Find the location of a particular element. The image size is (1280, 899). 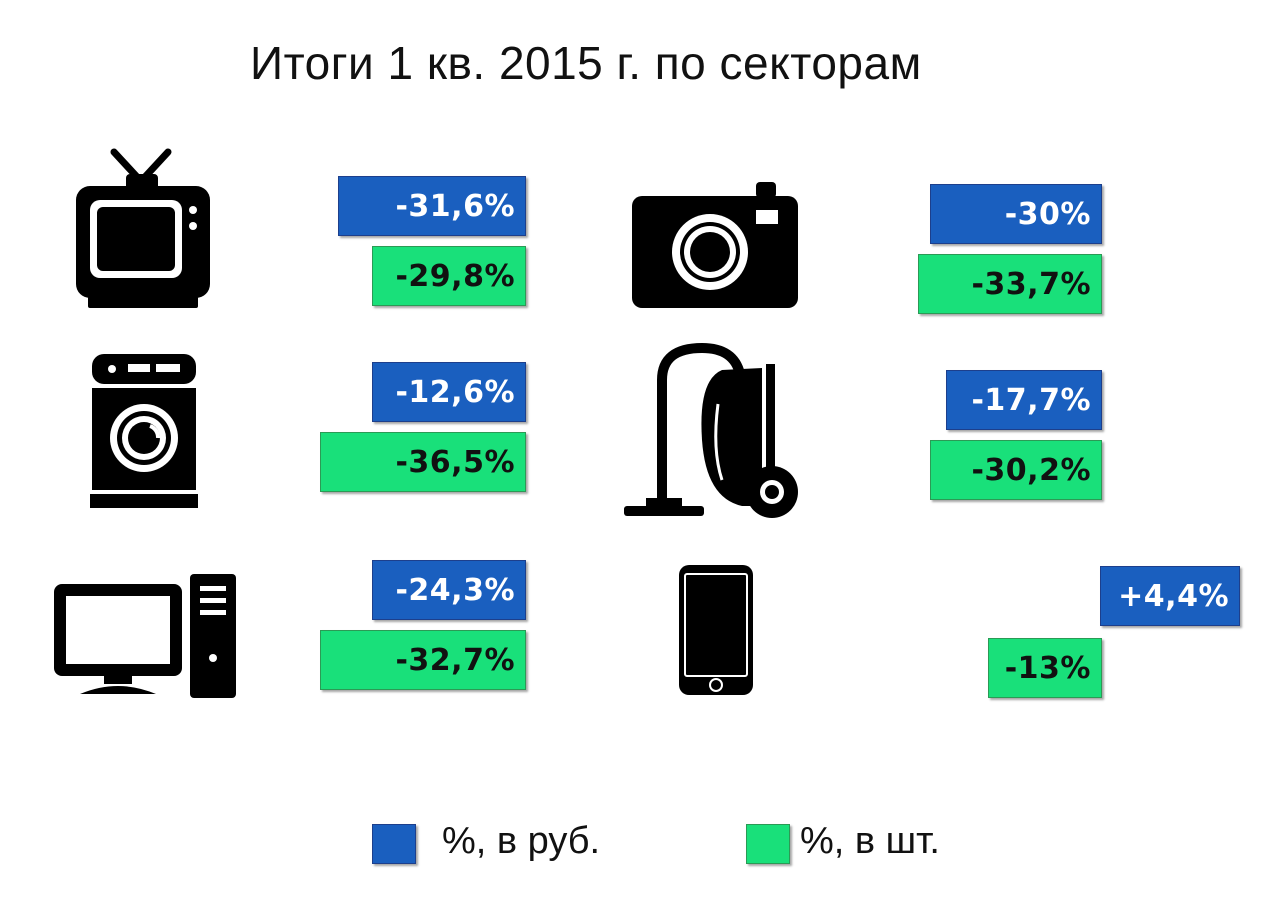

vacuum-cleaner-icon is located at coordinates (711, 430).